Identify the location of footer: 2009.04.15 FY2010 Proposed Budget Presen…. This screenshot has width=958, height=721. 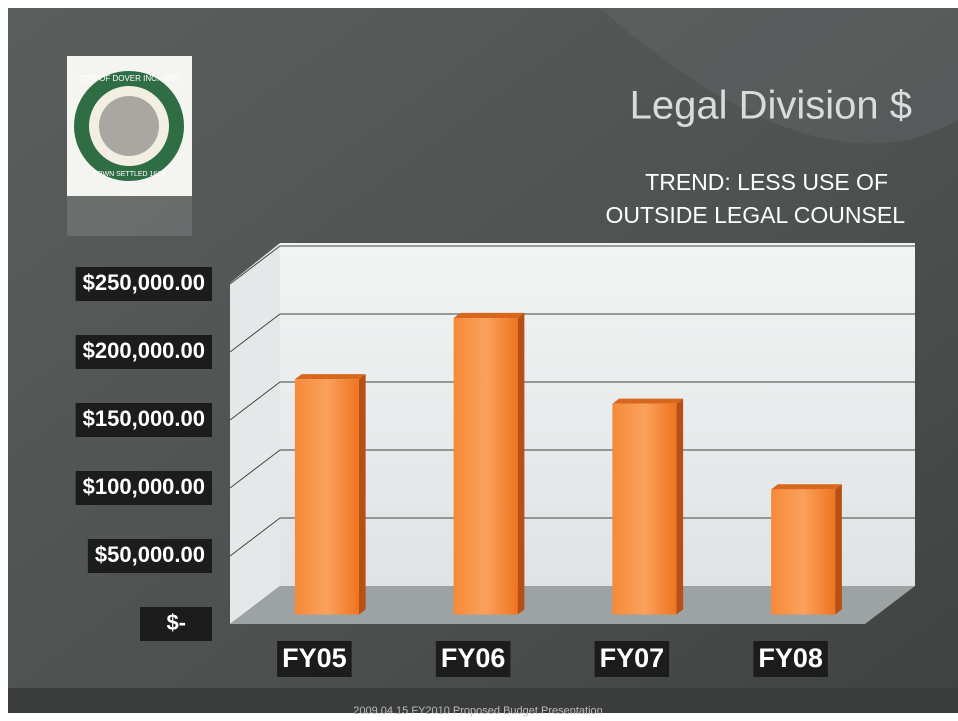
(478, 711).